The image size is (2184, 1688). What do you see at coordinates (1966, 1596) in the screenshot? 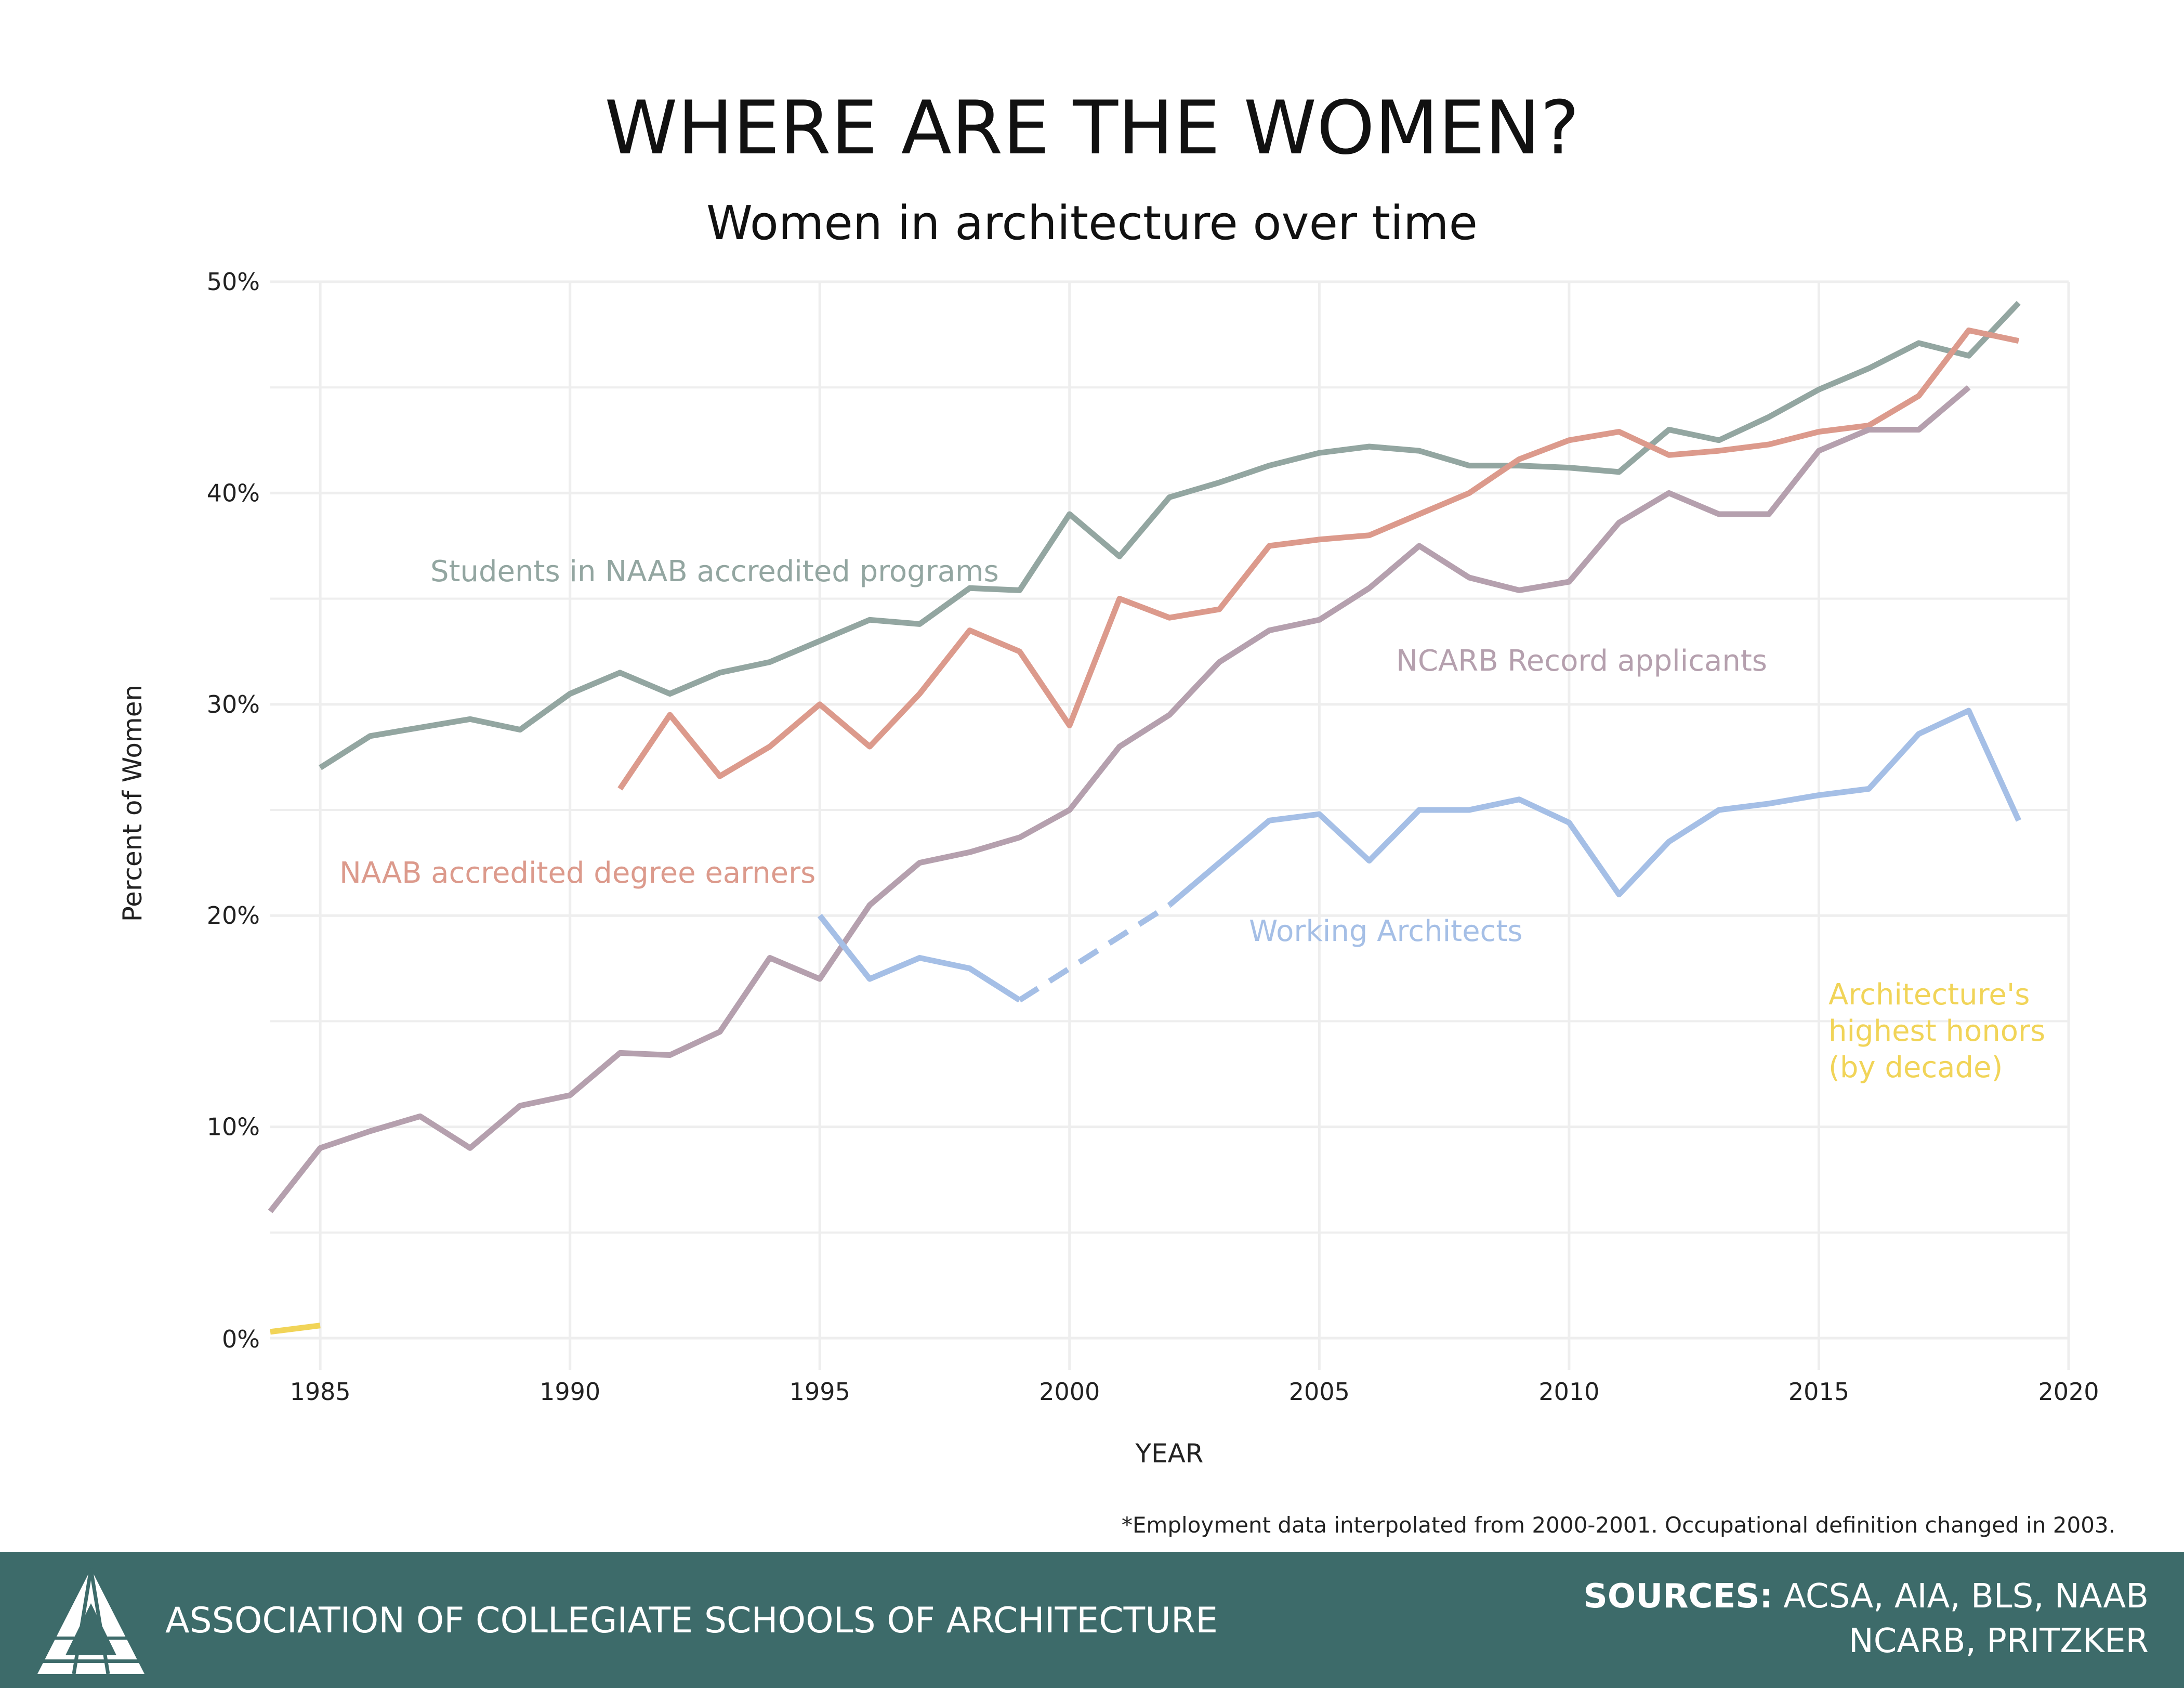
I see `sources-line1: ACSA, AIA, BLS, NAAB` at bounding box center [1966, 1596].